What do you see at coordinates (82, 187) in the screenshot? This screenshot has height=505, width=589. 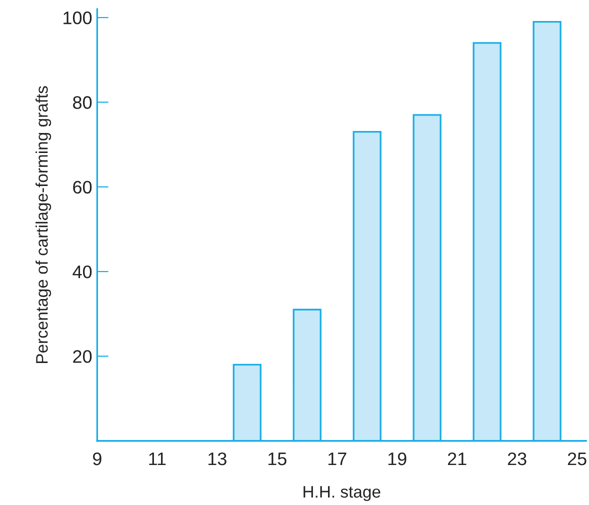 I see `y-tick-label: 60` at bounding box center [82, 187].